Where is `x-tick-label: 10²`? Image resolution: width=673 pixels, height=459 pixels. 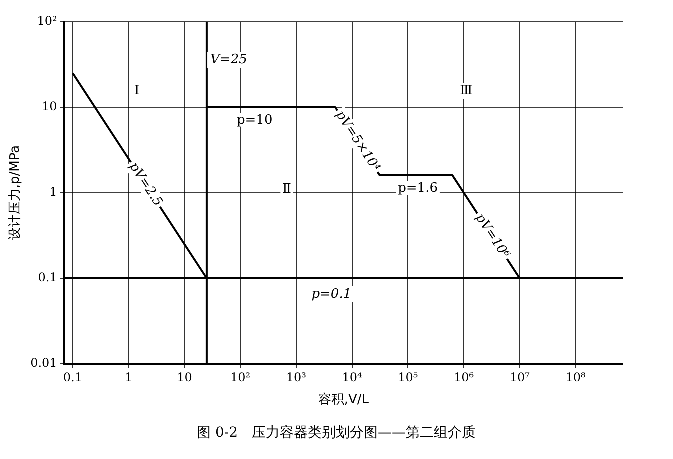 x-tick-label: 10² is located at coordinates (240, 377).